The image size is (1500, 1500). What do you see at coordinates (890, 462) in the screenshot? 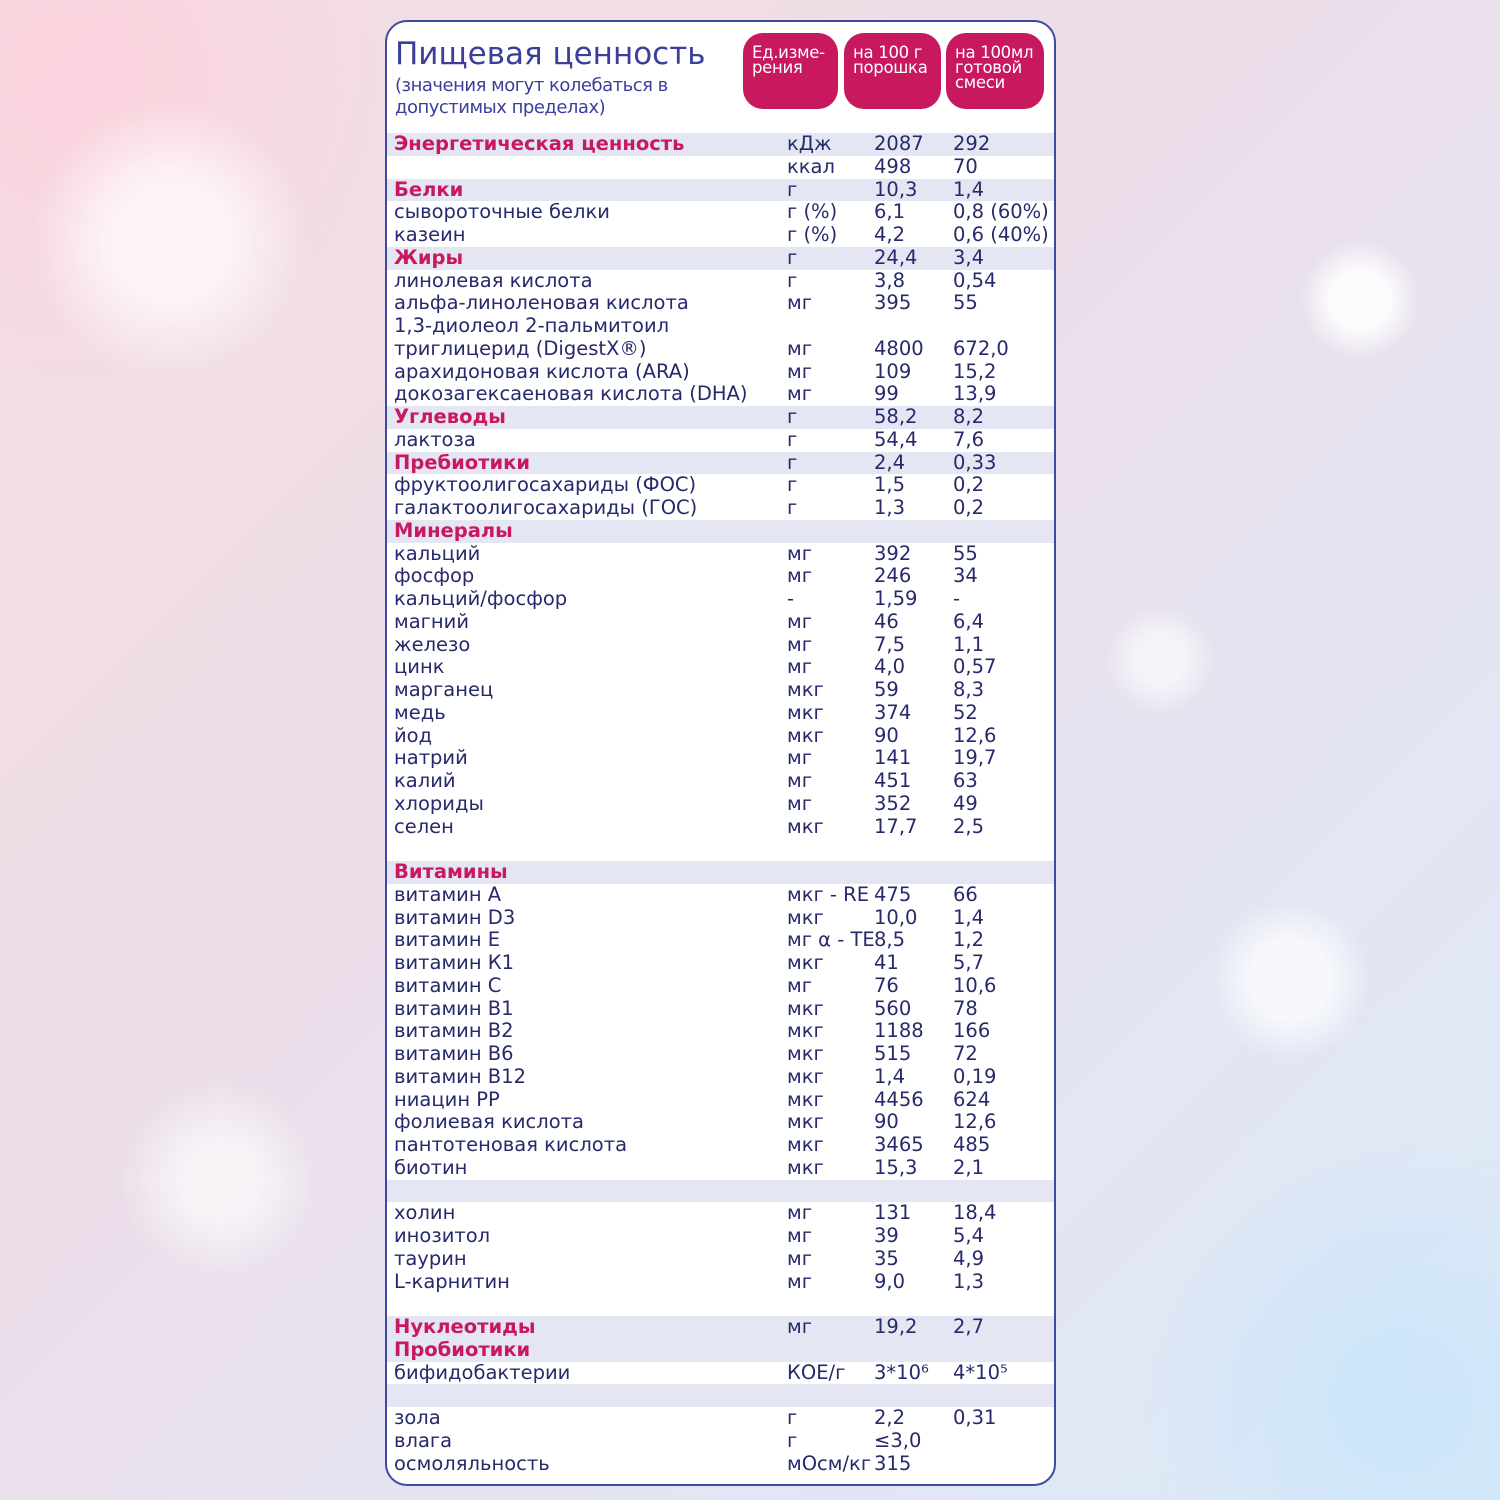
I see `value-per-100g: 2,4` at bounding box center [890, 462].